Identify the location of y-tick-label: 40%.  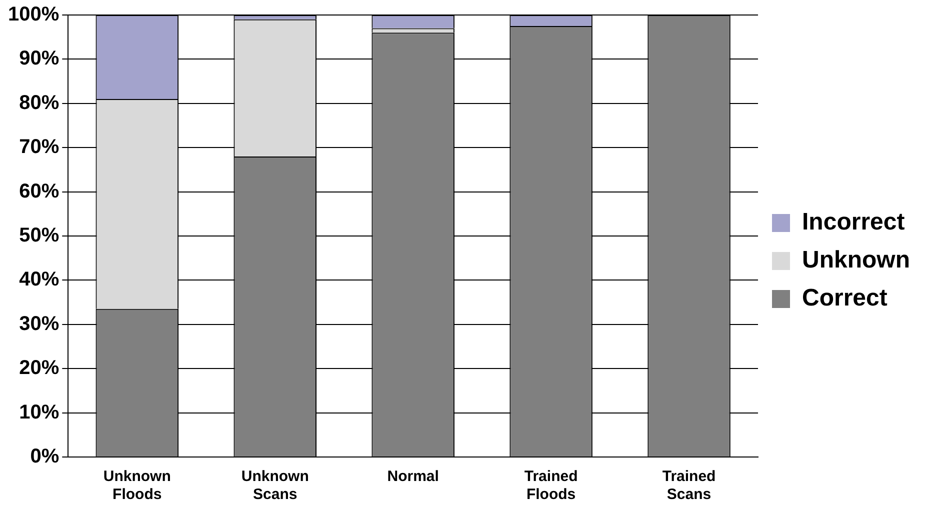
(39, 279).